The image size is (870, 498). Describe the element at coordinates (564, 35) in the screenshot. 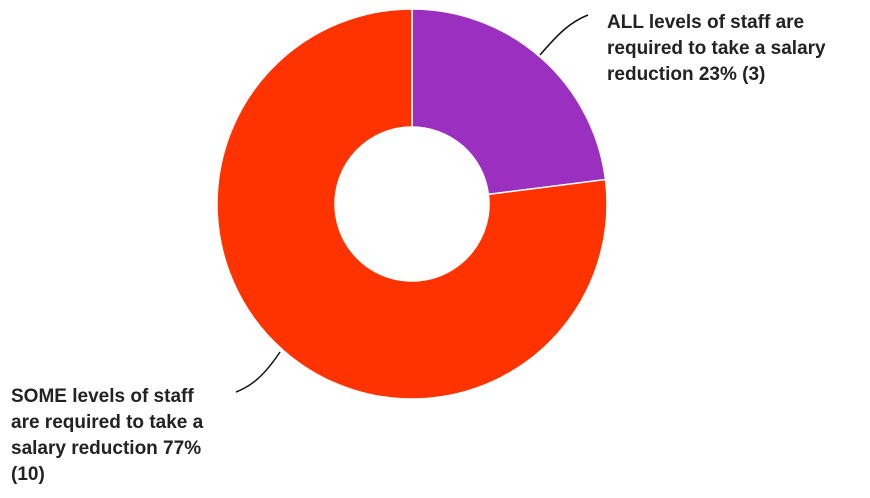

I see `leader-line-all` at that location.